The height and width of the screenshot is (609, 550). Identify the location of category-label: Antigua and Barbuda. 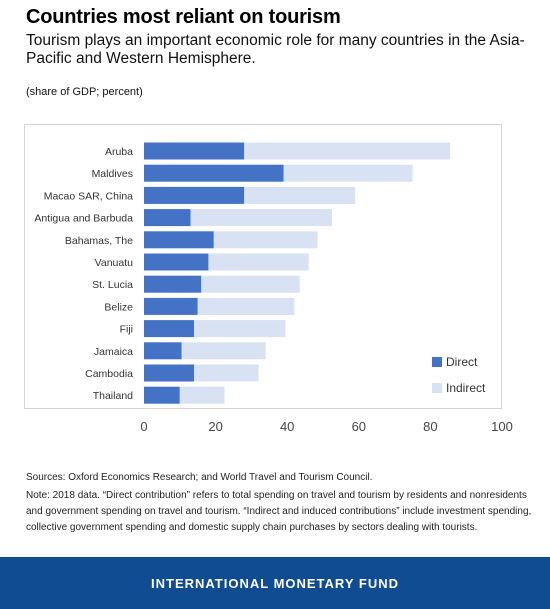
(83, 219).